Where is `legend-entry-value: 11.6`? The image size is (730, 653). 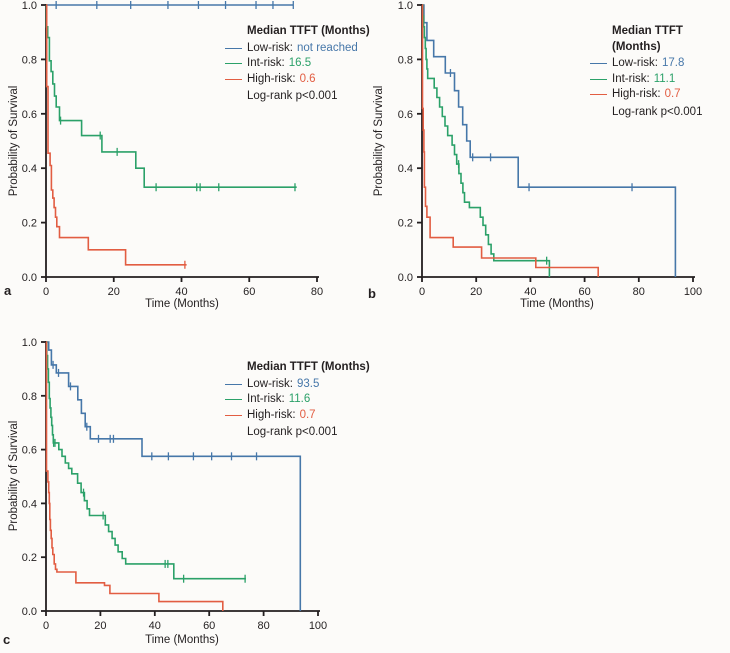 legend-entry-value: 11.6 is located at coordinates (299, 399).